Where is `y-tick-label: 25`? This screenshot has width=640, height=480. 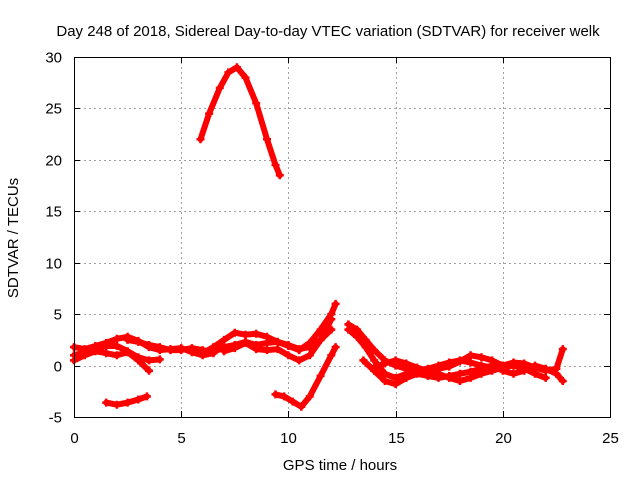
y-tick-label: 25 is located at coordinates (53, 109).